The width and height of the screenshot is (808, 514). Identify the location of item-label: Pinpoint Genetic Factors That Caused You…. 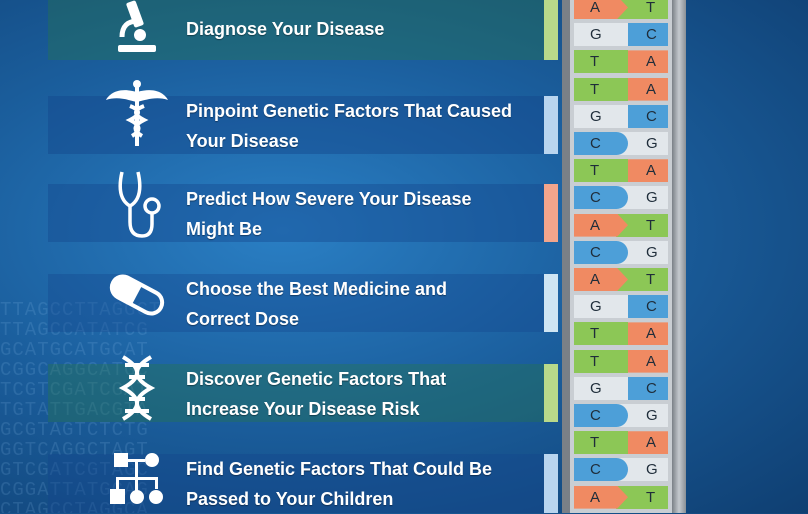
(349, 126).